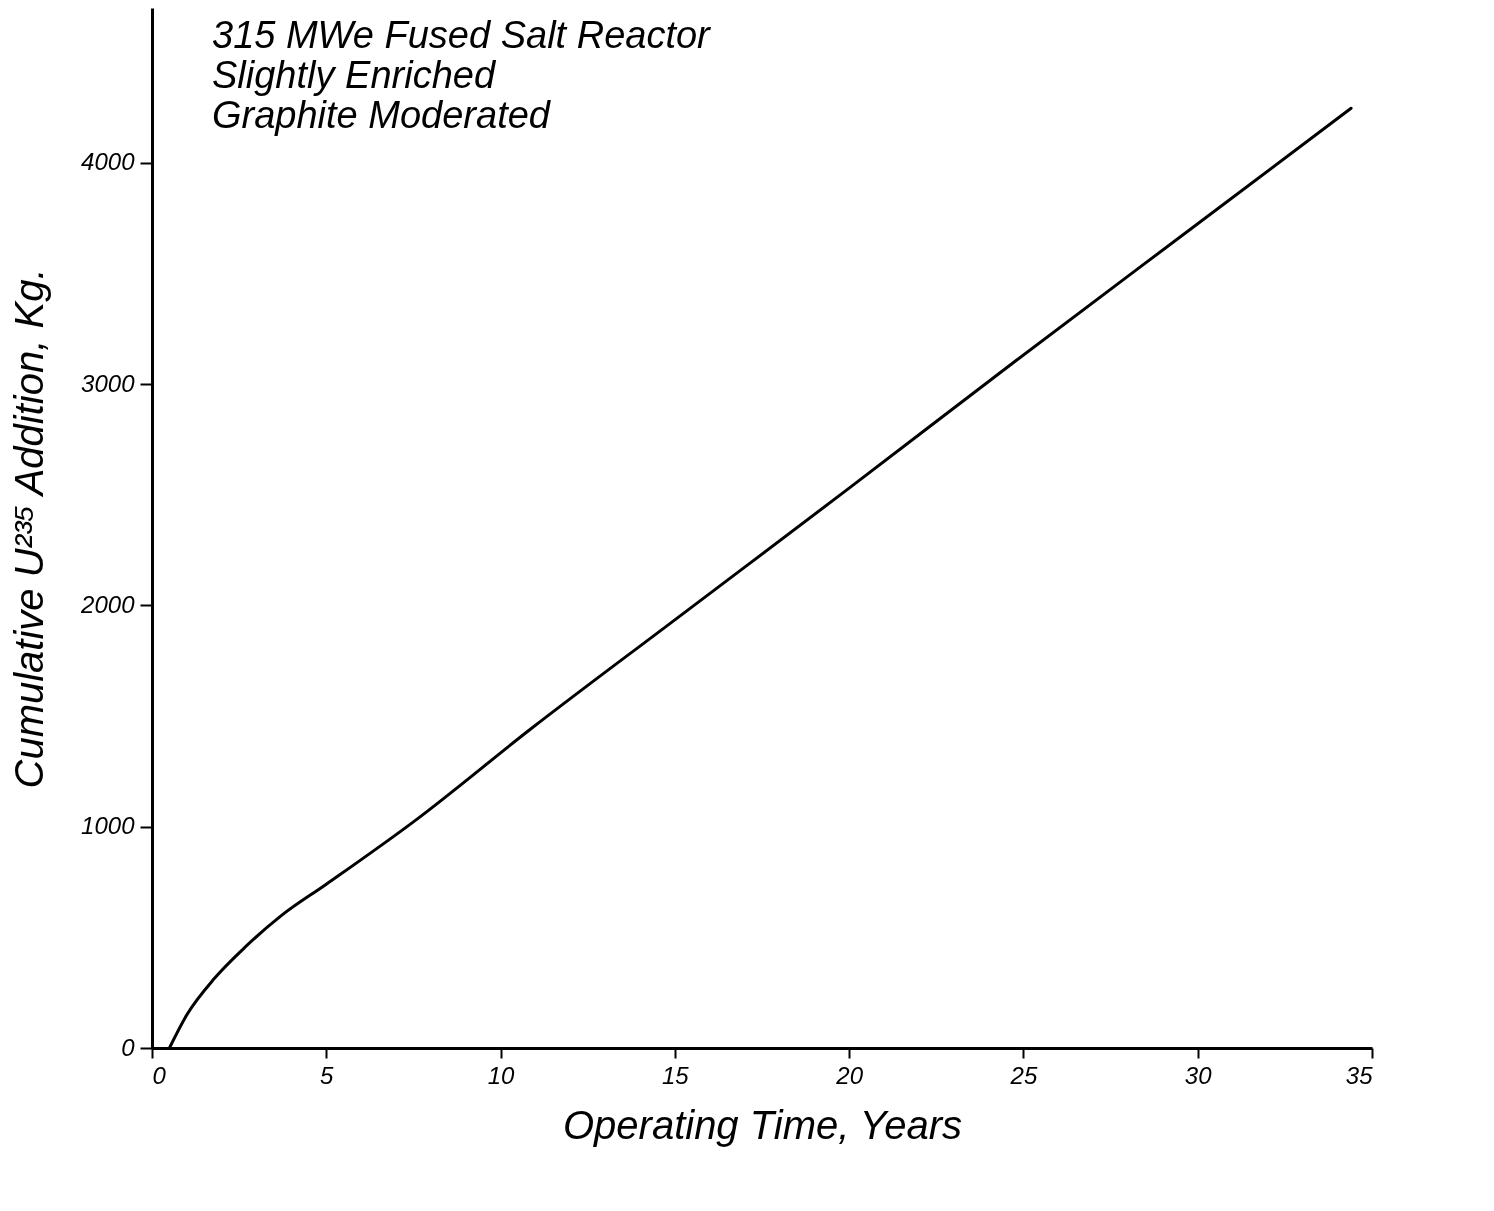 The height and width of the screenshot is (1211, 1494). What do you see at coordinates (1198, 1075) in the screenshot?
I see `x-tick-label: 30` at bounding box center [1198, 1075].